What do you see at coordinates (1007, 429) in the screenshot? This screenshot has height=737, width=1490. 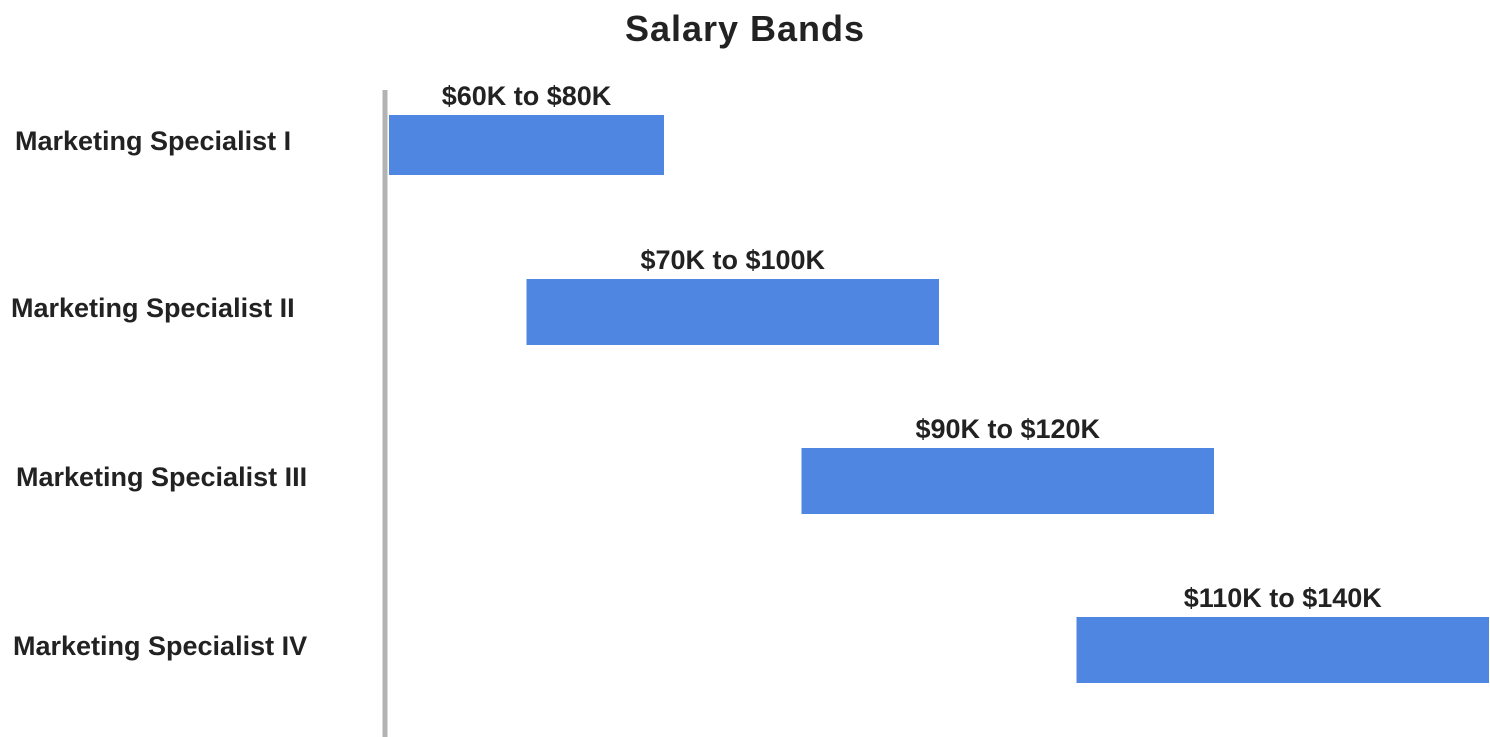 I see `band-range-label: $90K to $120K` at bounding box center [1007, 429].